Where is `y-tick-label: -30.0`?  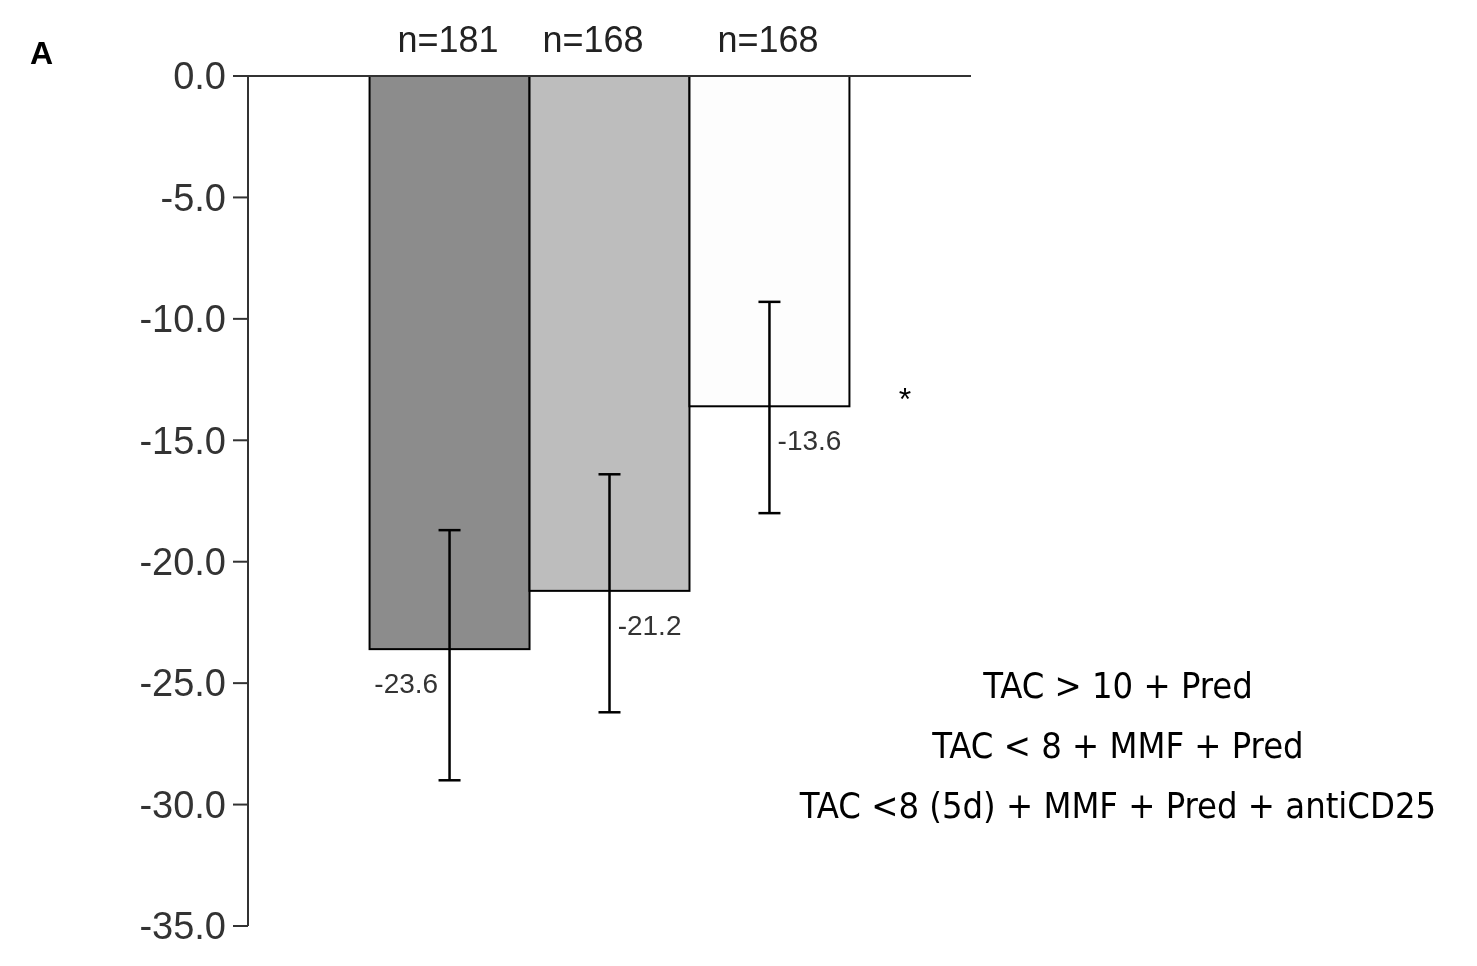
y-tick-label: -30.0 is located at coordinates (182, 804).